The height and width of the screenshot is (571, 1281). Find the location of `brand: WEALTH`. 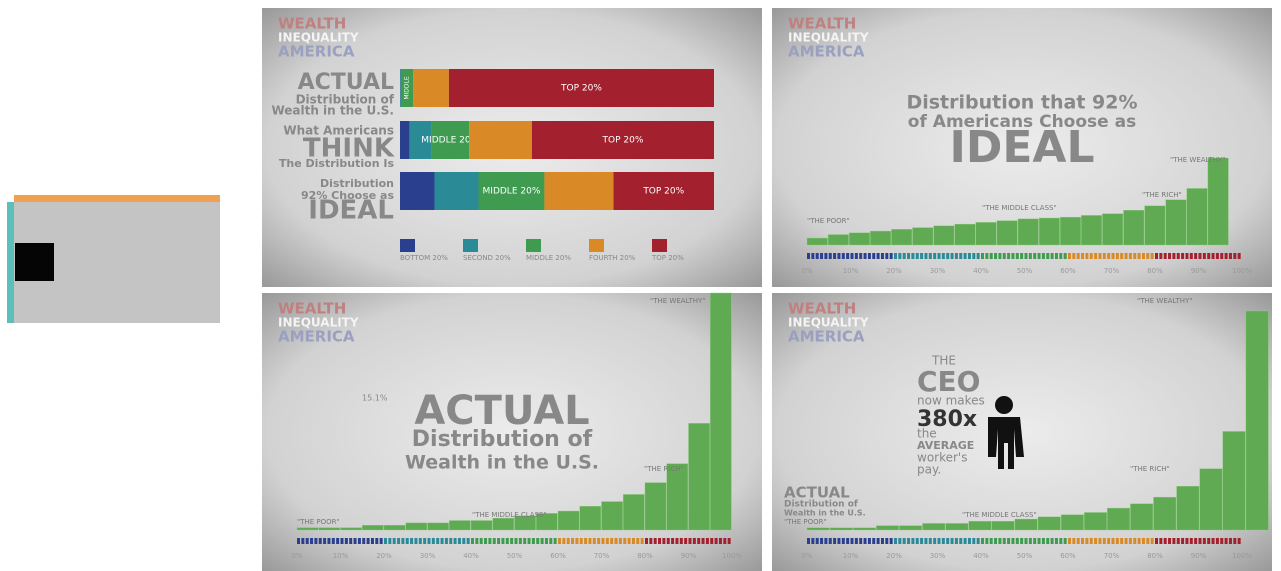

brand: WEALTH is located at coordinates (822, 24).